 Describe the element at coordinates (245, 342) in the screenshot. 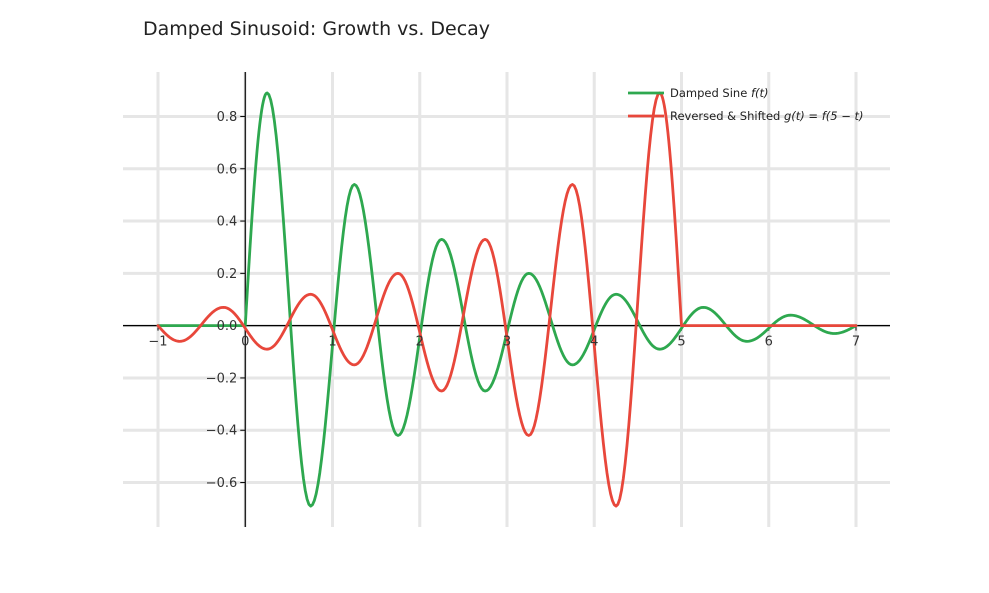

I see `x-tick-label-1: 0` at that location.